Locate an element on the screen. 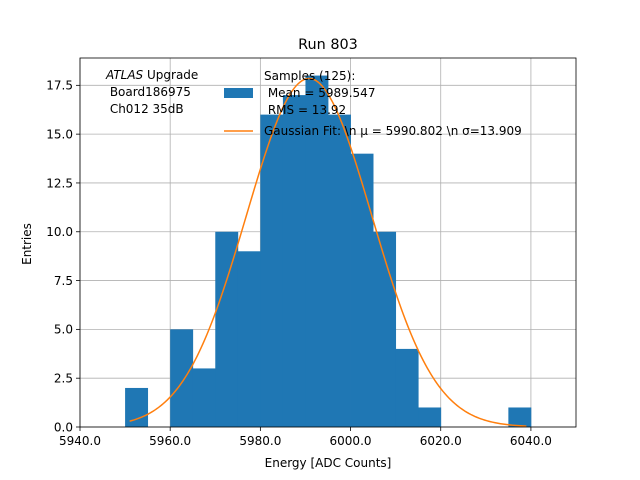  atlas-annotation: ATLAS Upgrade Board186975 Ch012 35dB is located at coordinates (151, 92).